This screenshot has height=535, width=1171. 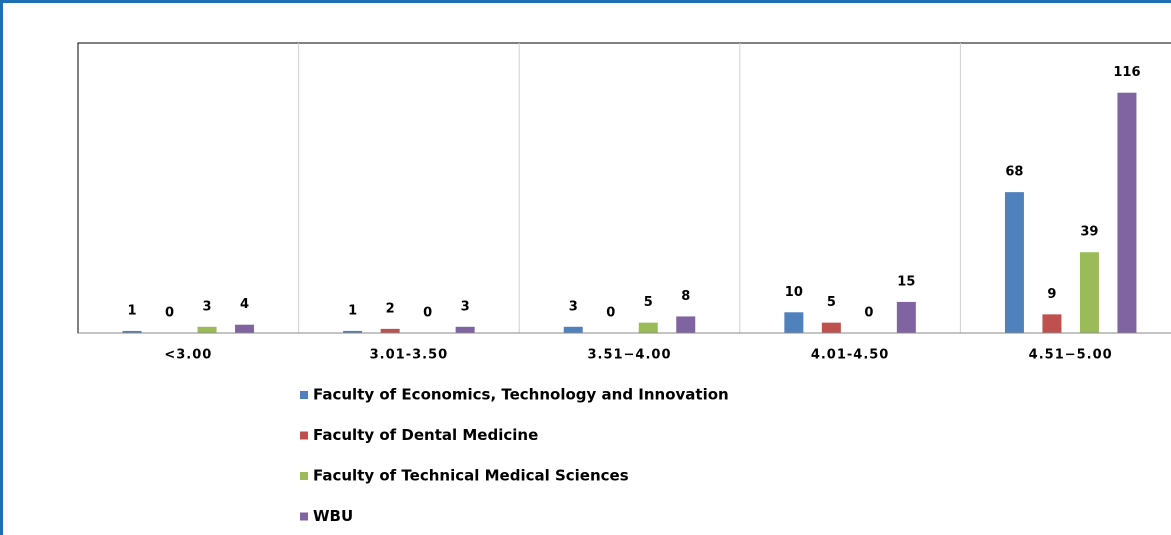 What do you see at coordinates (794, 292) in the screenshot?
I see `data-label: 10` at bounding box center [794, 292].